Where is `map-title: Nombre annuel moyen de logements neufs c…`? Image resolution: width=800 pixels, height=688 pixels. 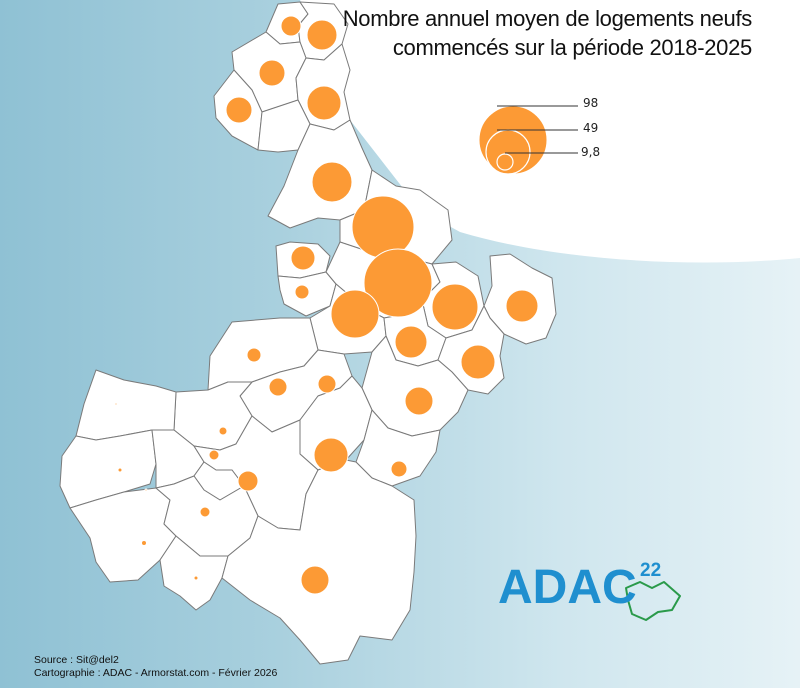
map-title: Nombre annuel moyen de logements neufs c… is located at coordinates (517, 33).